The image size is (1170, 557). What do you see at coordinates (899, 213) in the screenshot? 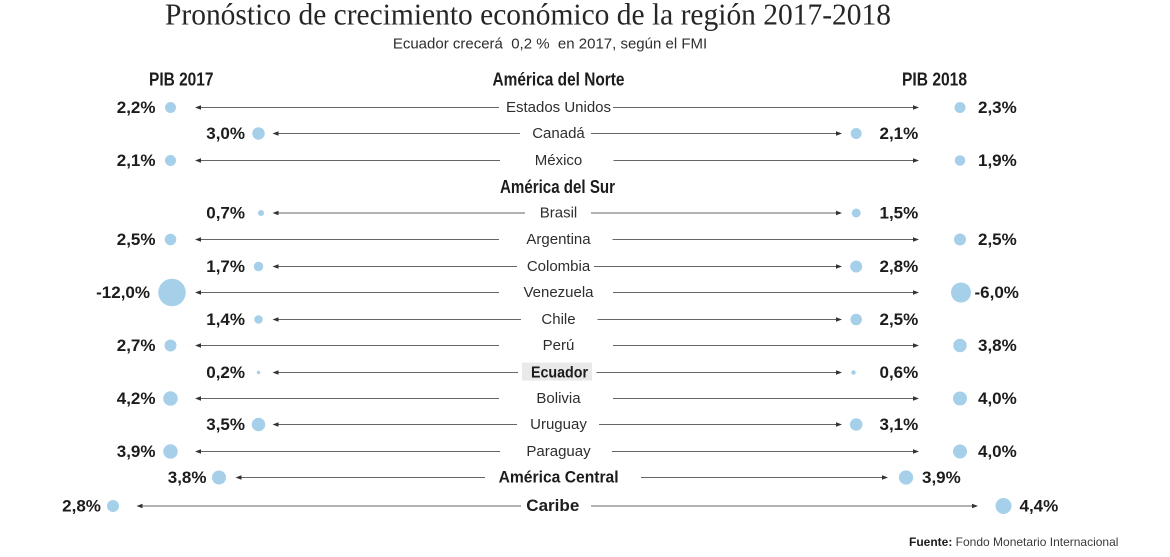
I see `svg-text: 1,5%` at bounding box center [899, 213].